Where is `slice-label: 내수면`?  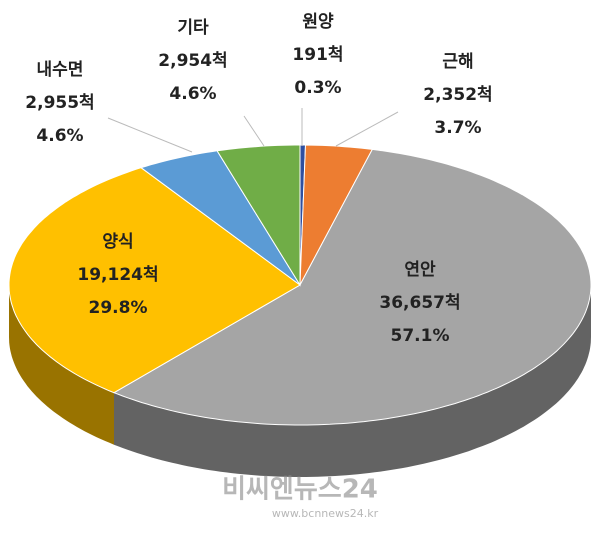
slice-label: 내수면 is located at coordinates (60, 70).